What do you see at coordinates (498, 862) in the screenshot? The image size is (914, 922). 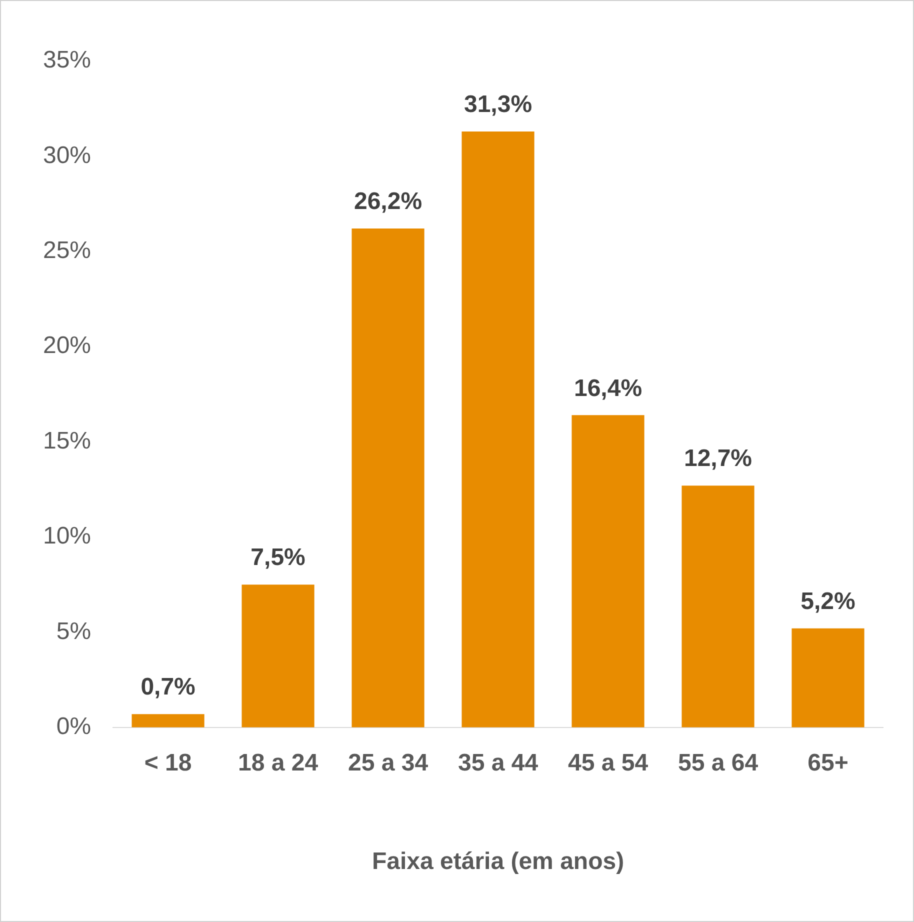 I see `x-axis-title: Faixa etária (em anos)` at bounding box center [498, 862].